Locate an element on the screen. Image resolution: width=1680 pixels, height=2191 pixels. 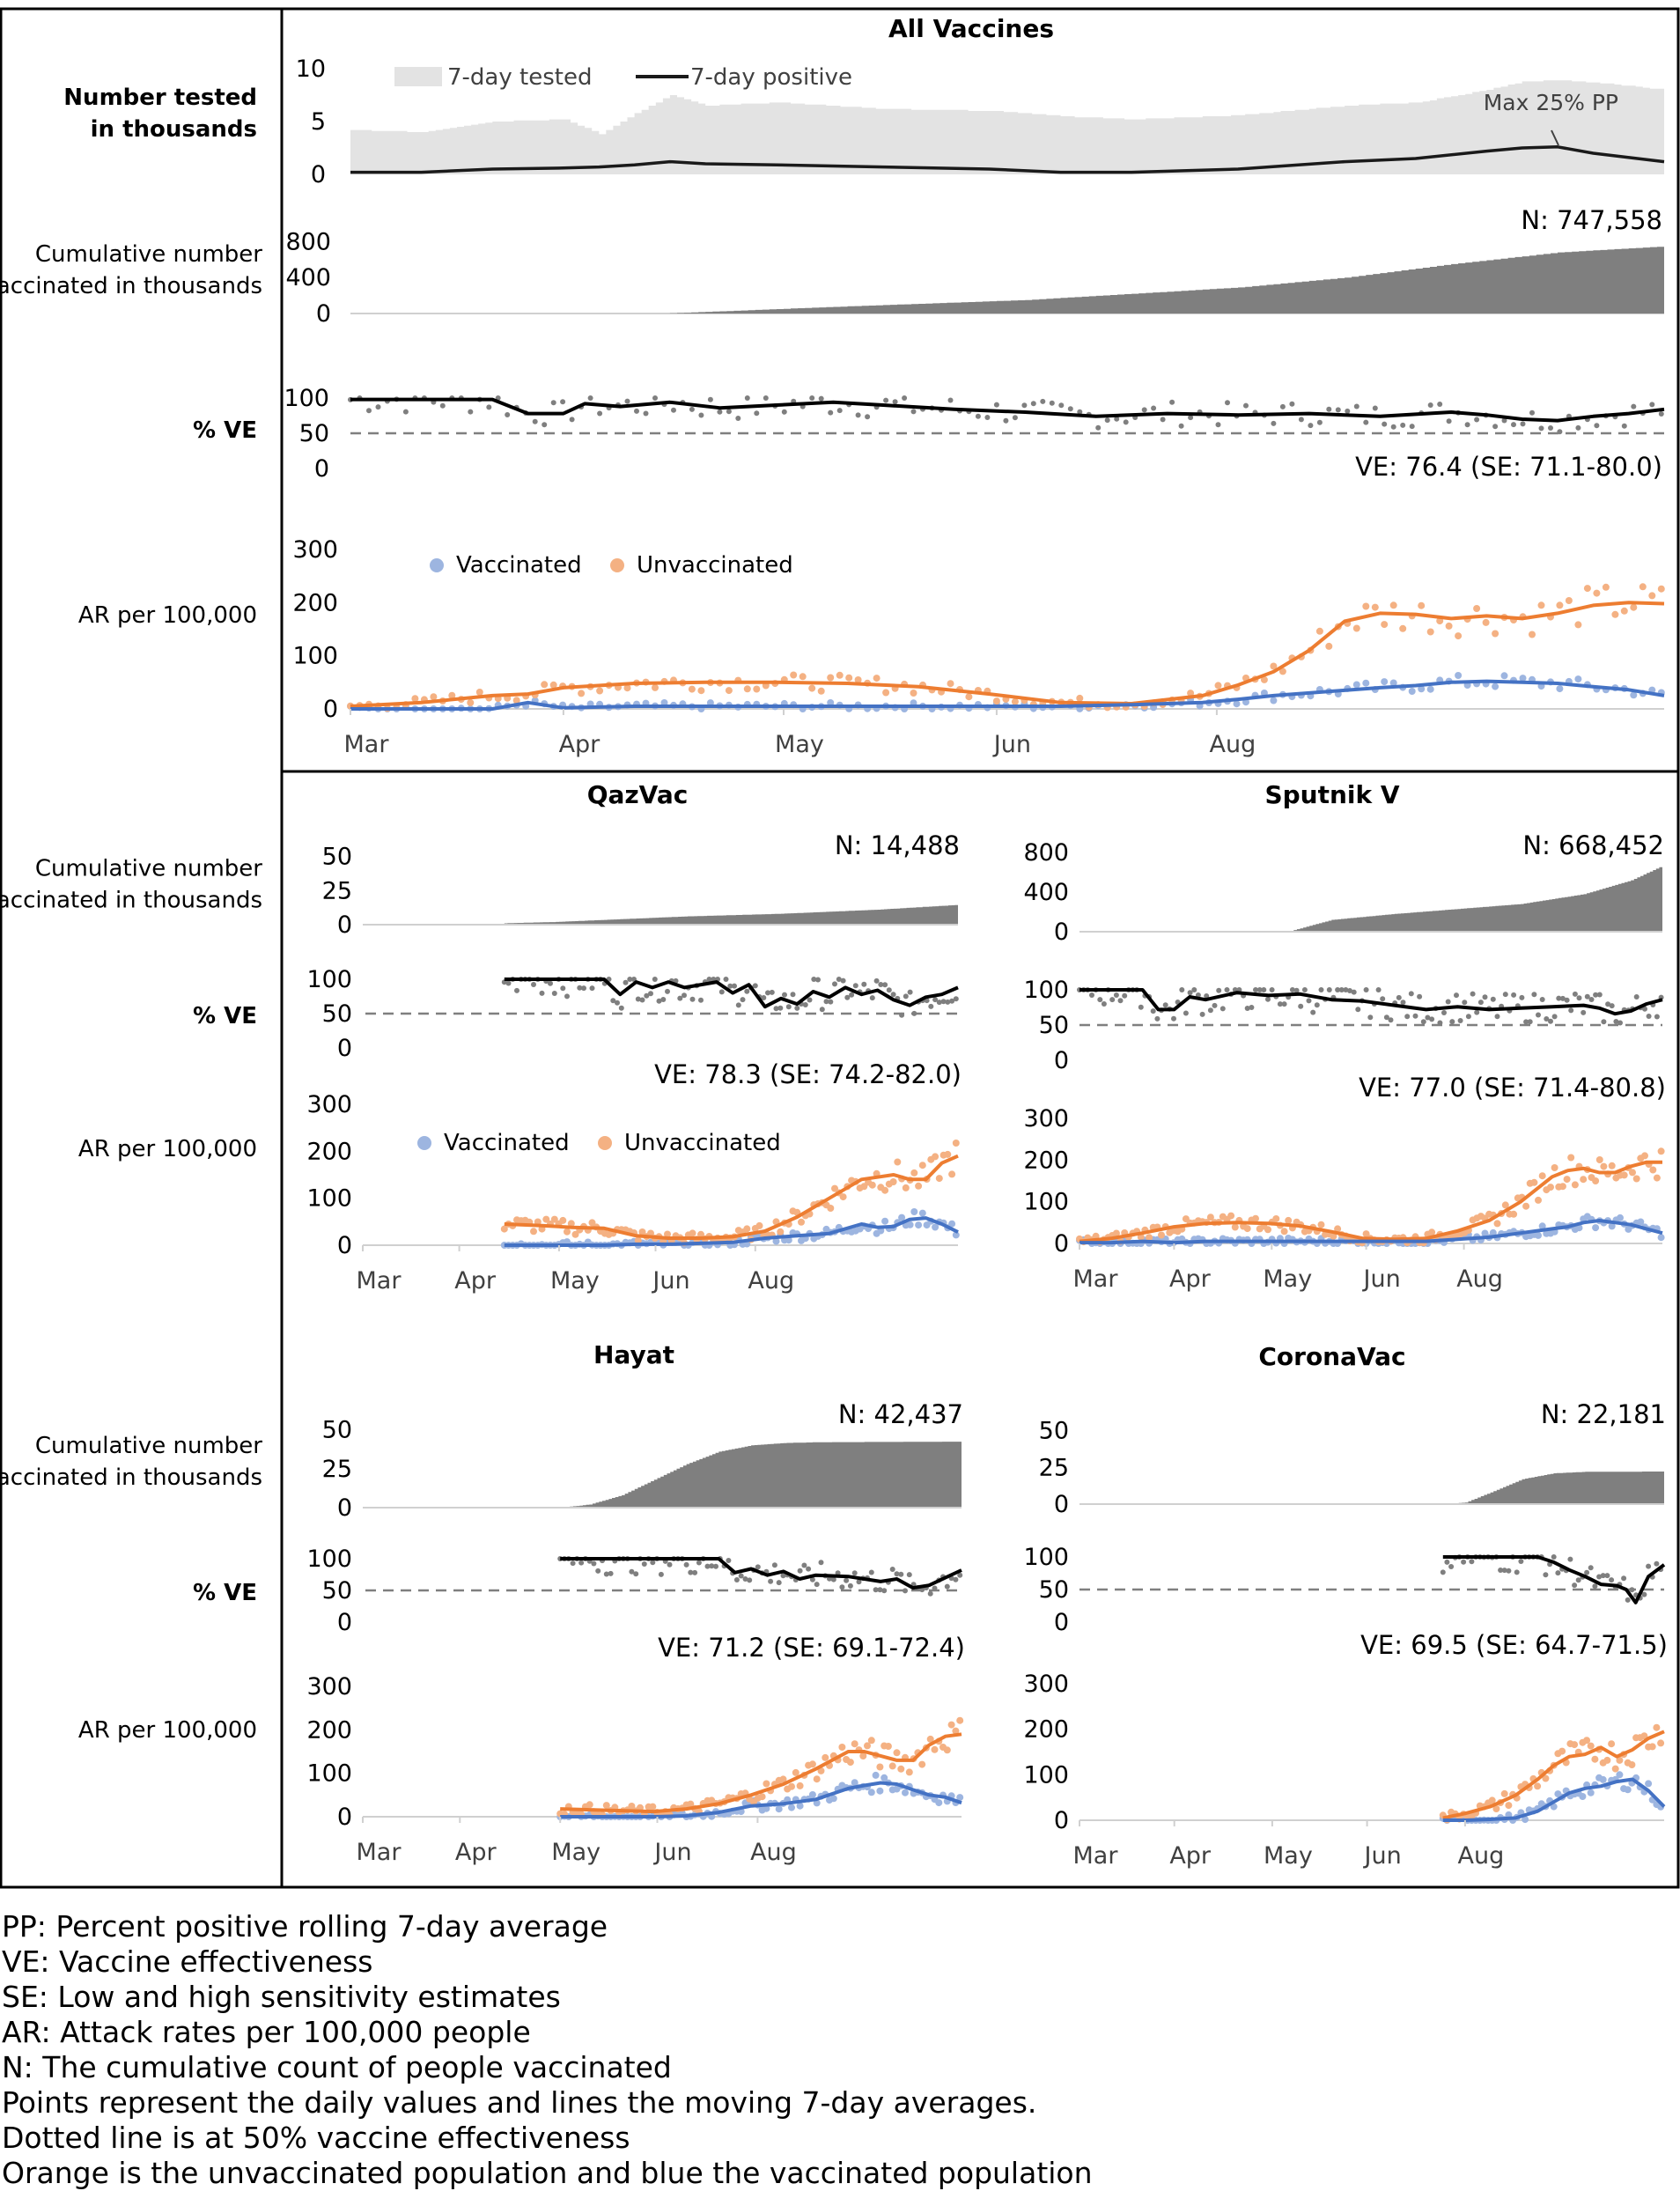
cor-ar-xlabel: May is located at coordinates (1288, 1856).